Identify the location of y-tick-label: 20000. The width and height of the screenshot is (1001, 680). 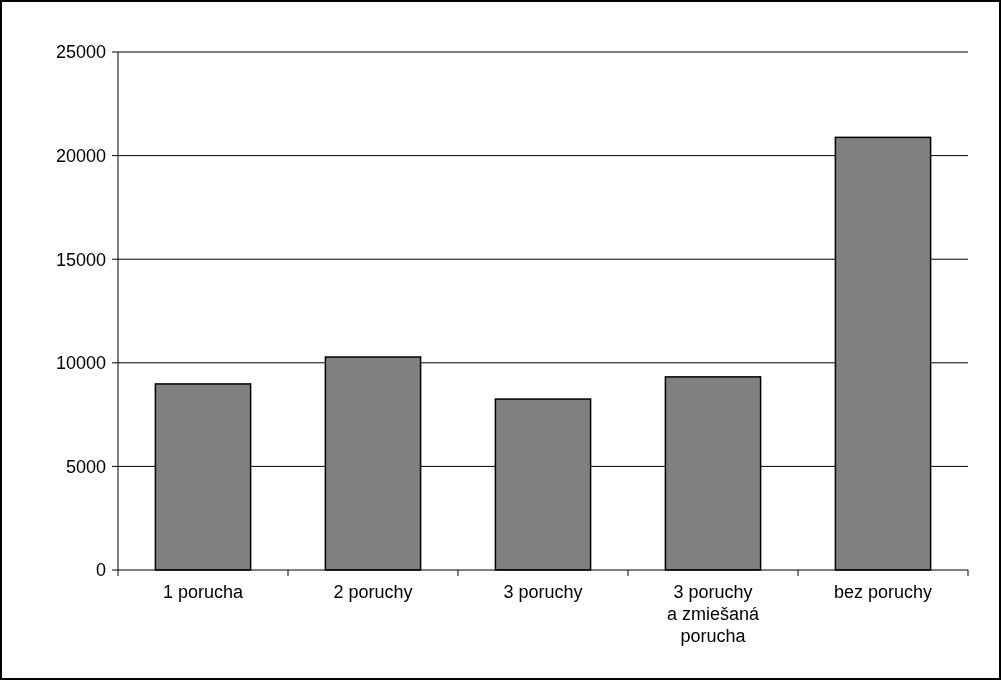
(80, 155).